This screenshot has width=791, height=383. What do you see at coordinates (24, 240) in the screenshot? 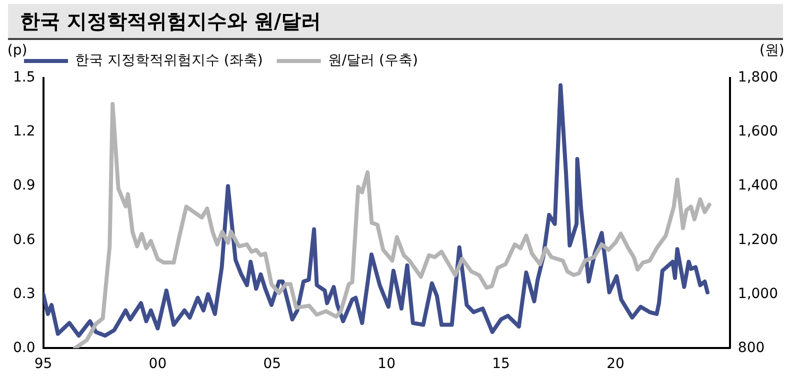
I see `y-tick-label: 0.6` at bounding box center [24, 240].